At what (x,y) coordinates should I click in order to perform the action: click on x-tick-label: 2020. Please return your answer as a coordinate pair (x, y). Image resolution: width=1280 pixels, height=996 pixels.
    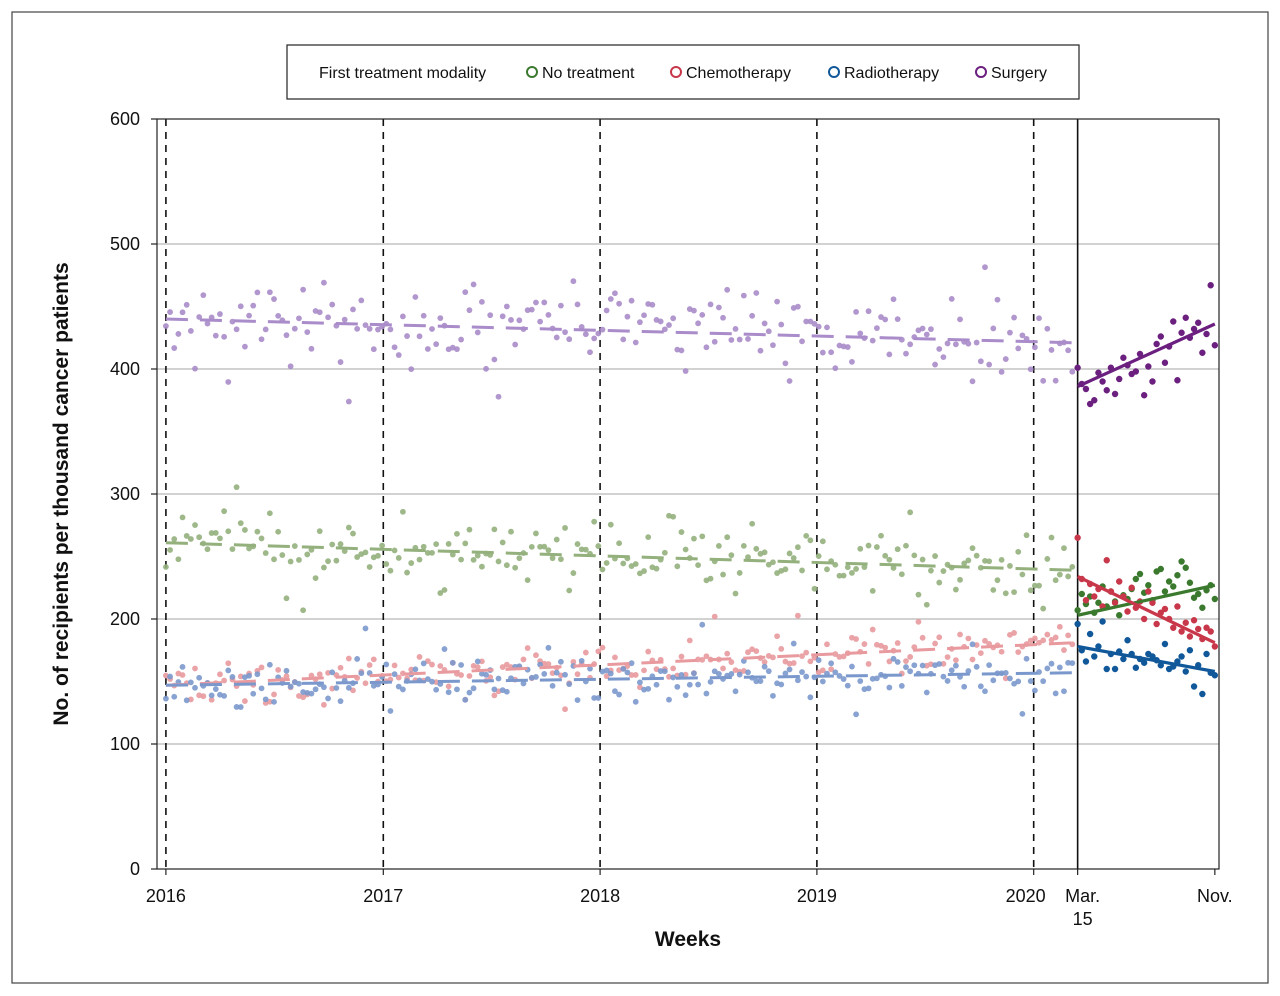
    Looking at the image, I should click on (1026, 896).